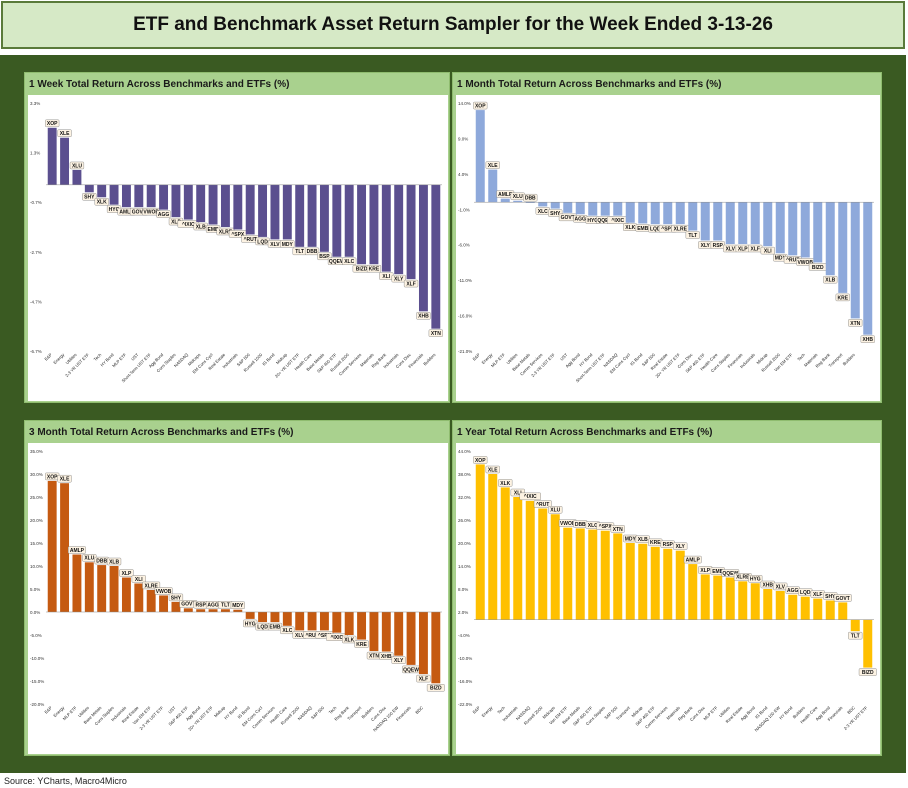  Describe the element at coordinates (465, 351) in the screenshot. I see `y-tick-label: -21.0%` at that location.